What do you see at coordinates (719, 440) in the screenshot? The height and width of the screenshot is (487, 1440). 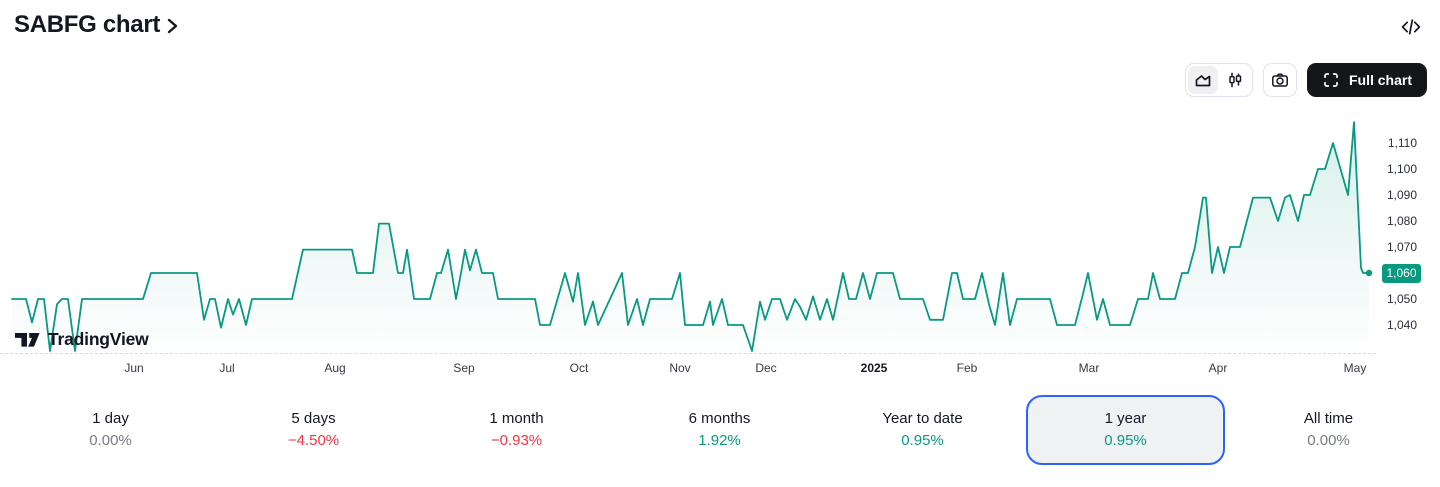 I see `range-change-value: 1.92%` at bounding box center [719, 440].